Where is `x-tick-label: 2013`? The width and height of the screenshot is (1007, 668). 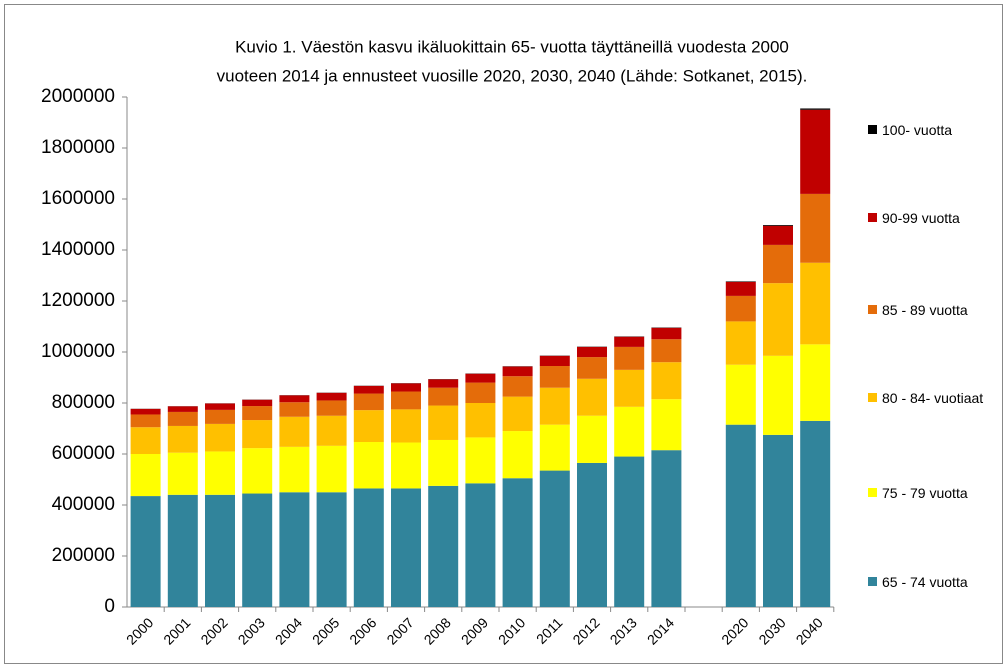 x-tick-label: 2013 is located at coordinates (623, 630).